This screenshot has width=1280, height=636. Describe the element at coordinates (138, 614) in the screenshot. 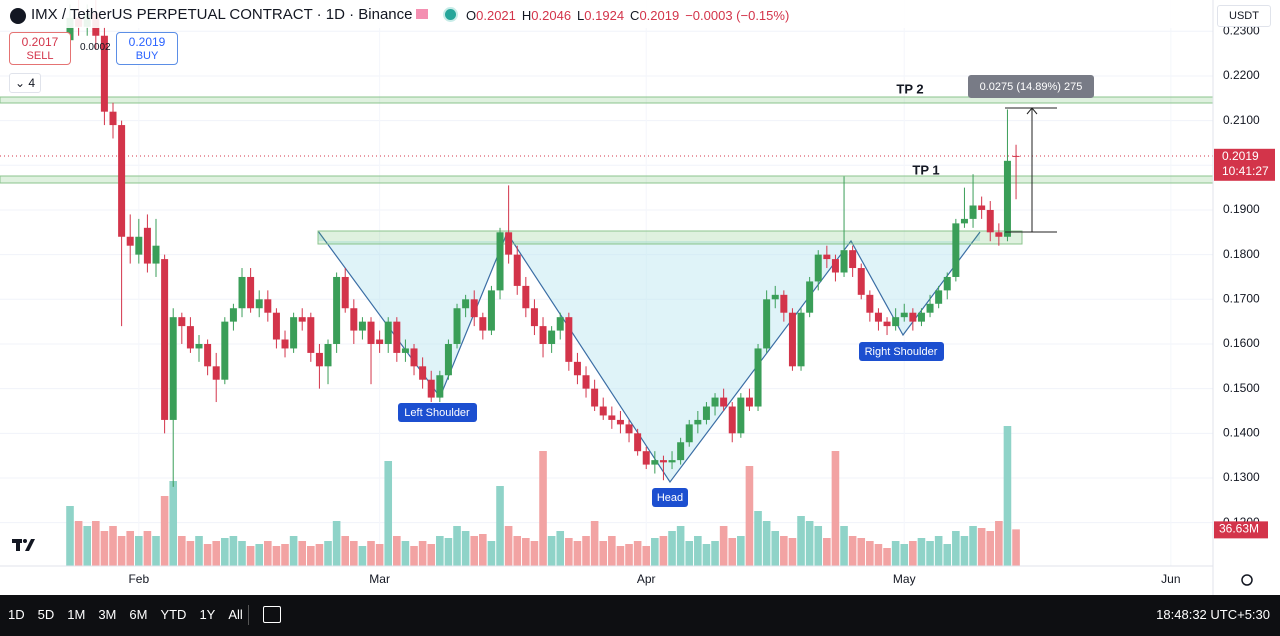

I see `range-button: 6M` at that location.